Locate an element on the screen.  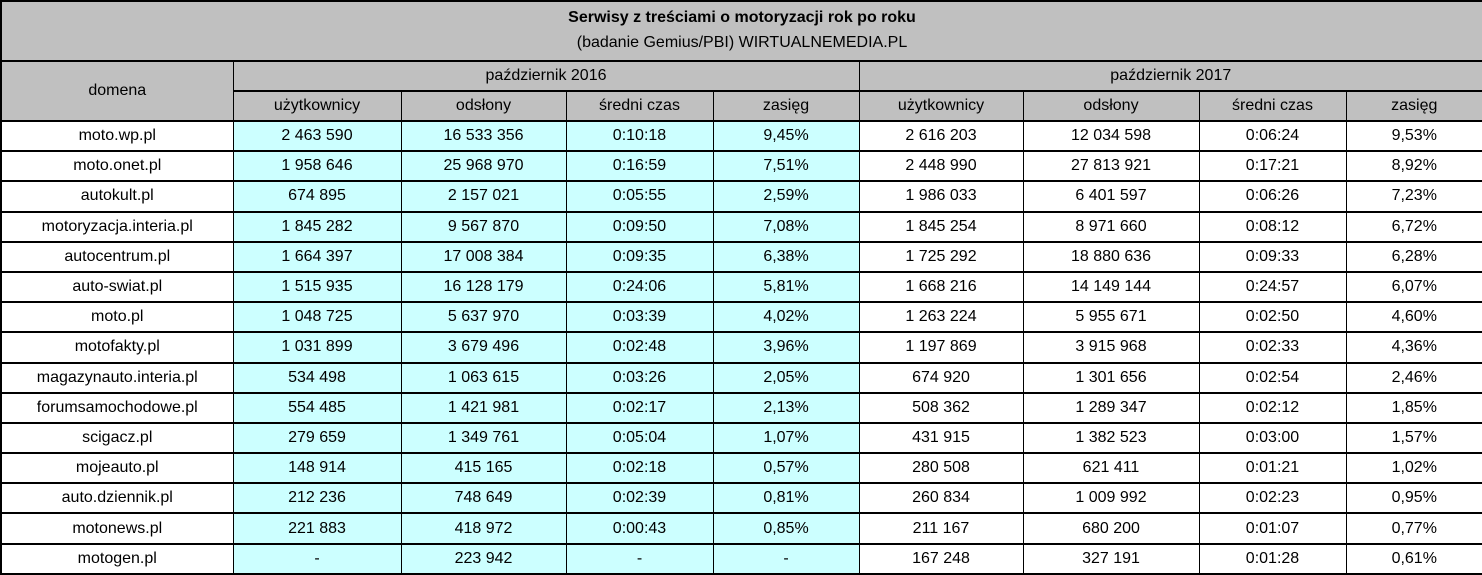
value-cell-2017: 621 411 is located at coordinates (1111, 468).